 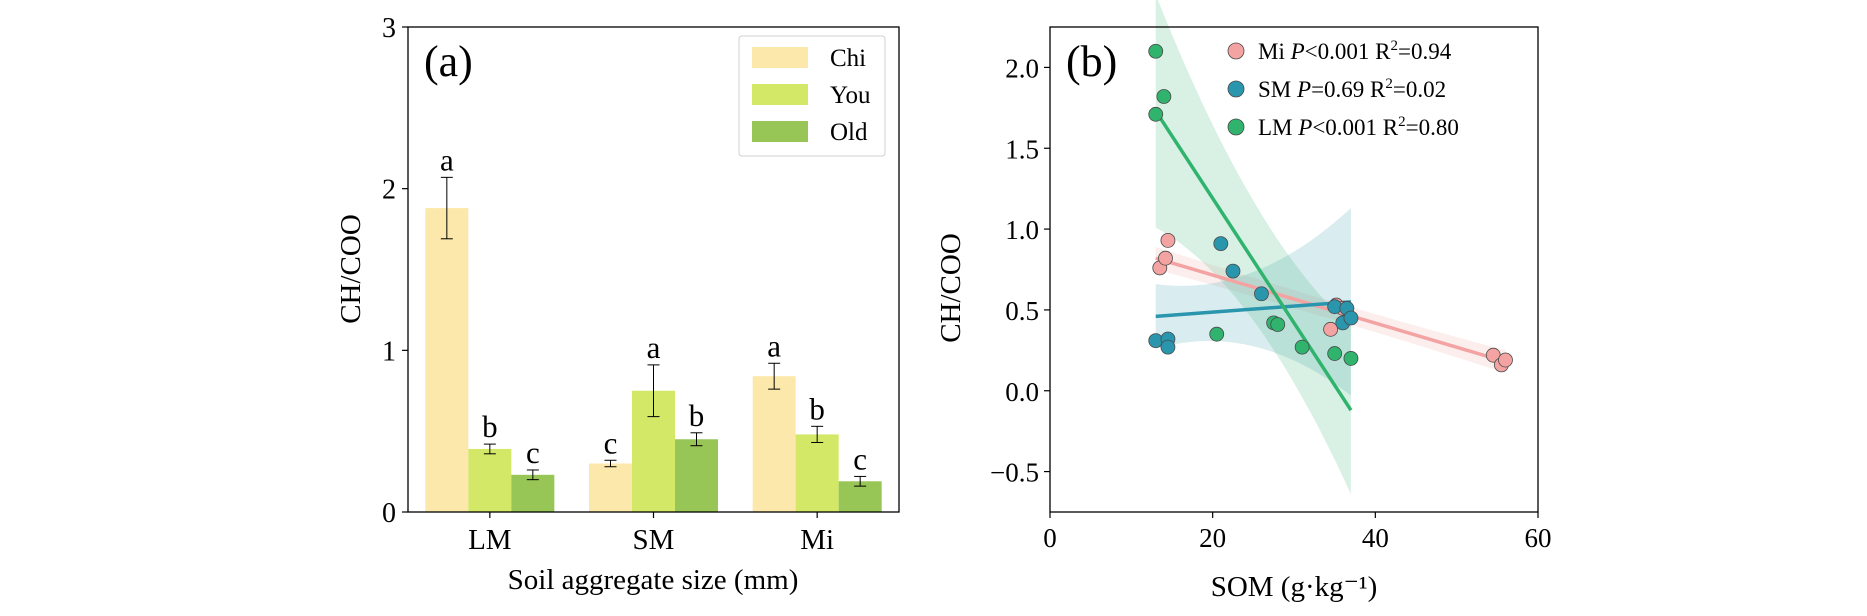 I want to click on legend-swatch-old, so click(x=780, y=131).